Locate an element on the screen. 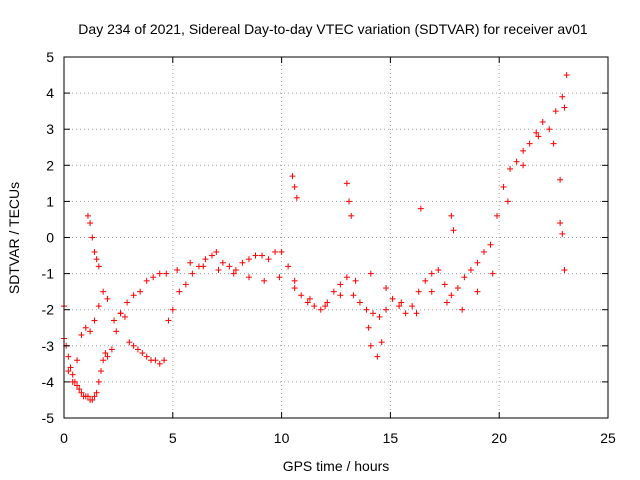 This screenshot has width=640, height=480. x-tick-label: 5 is located at coordinates (173, 438).